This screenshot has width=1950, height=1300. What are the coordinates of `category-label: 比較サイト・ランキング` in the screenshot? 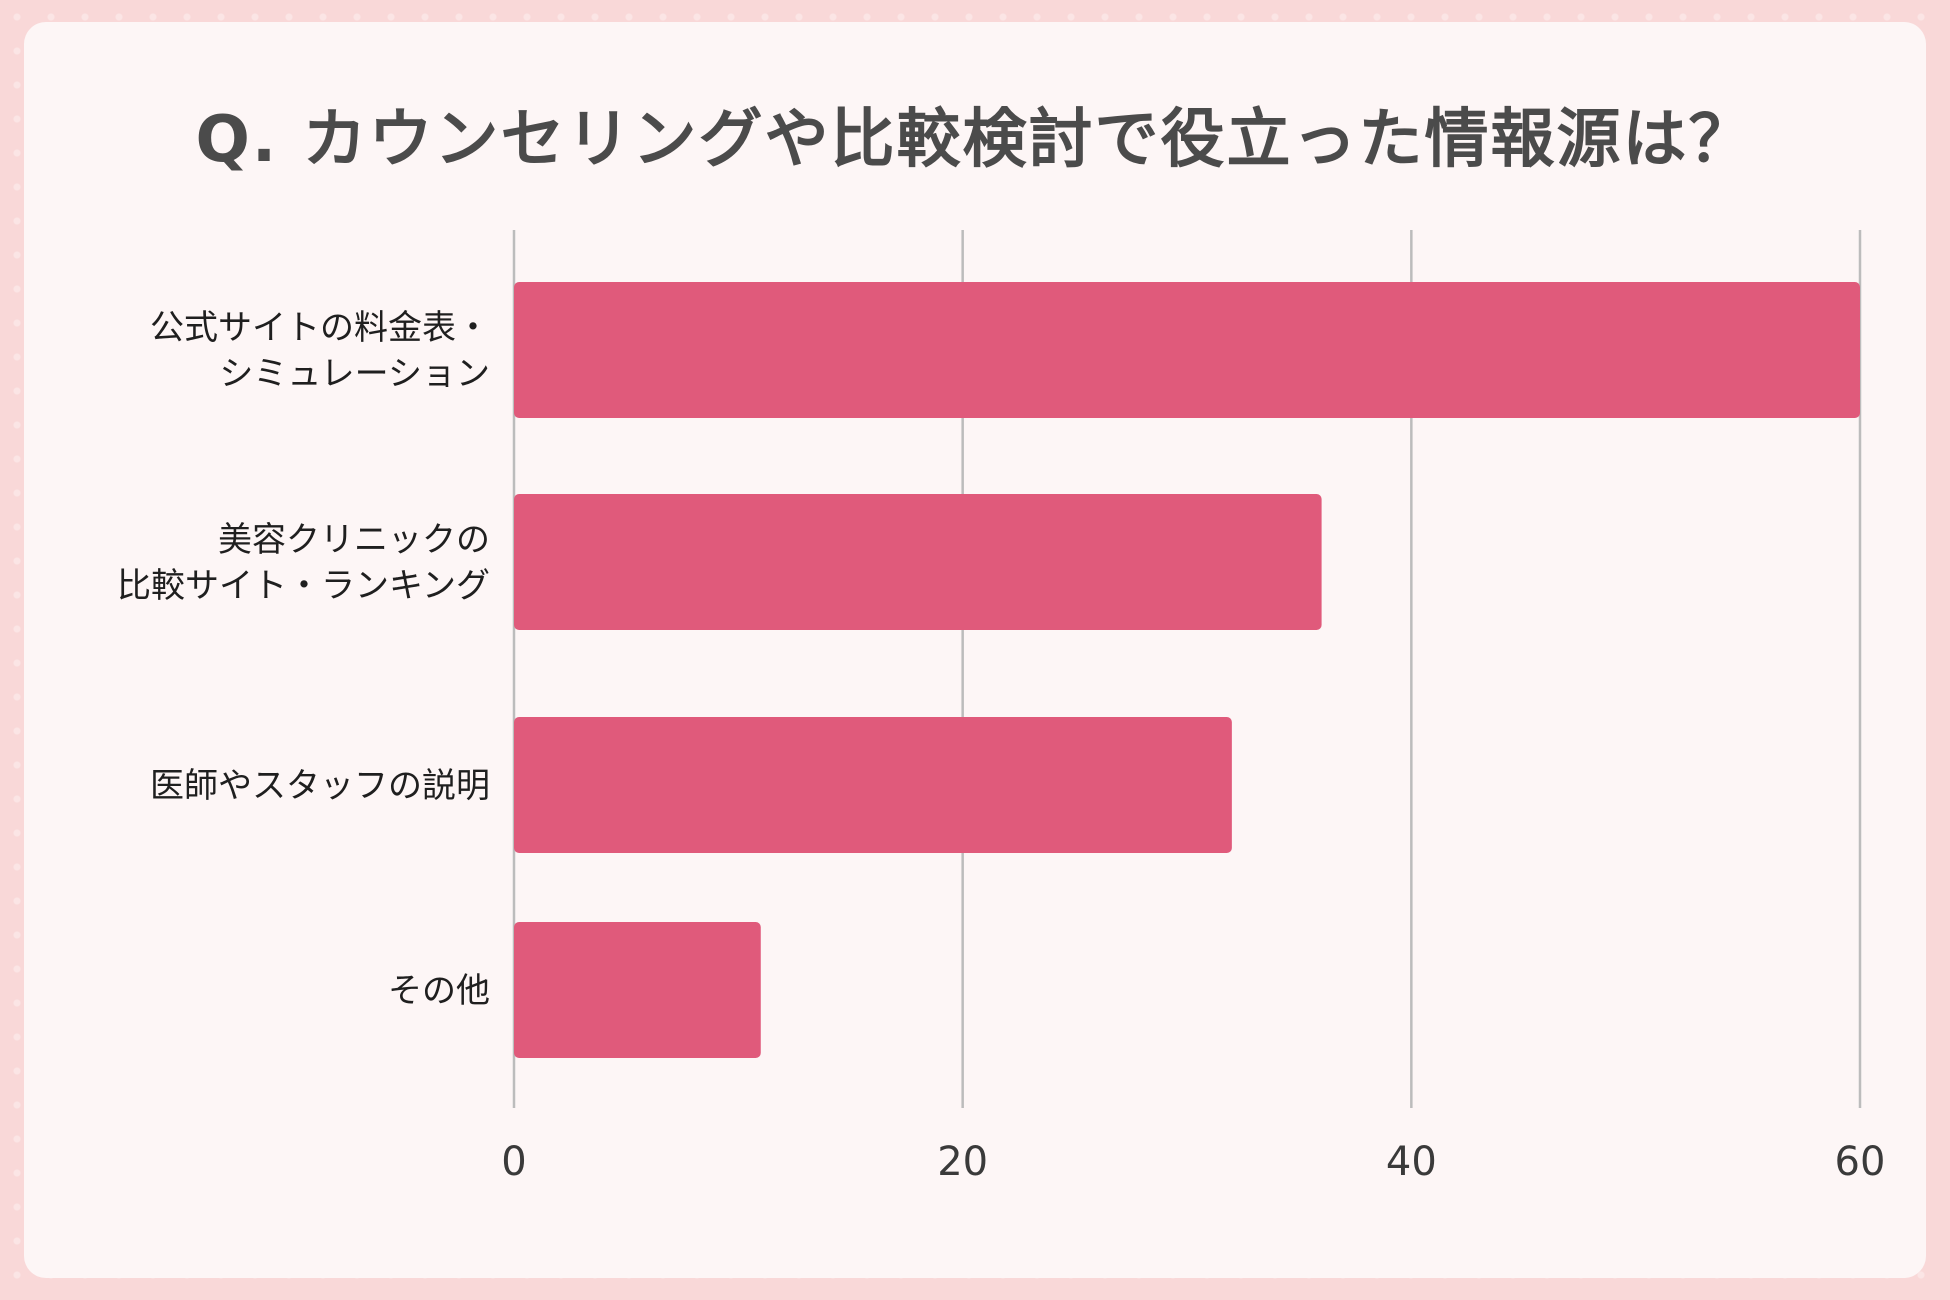 It's located at (303, 586).